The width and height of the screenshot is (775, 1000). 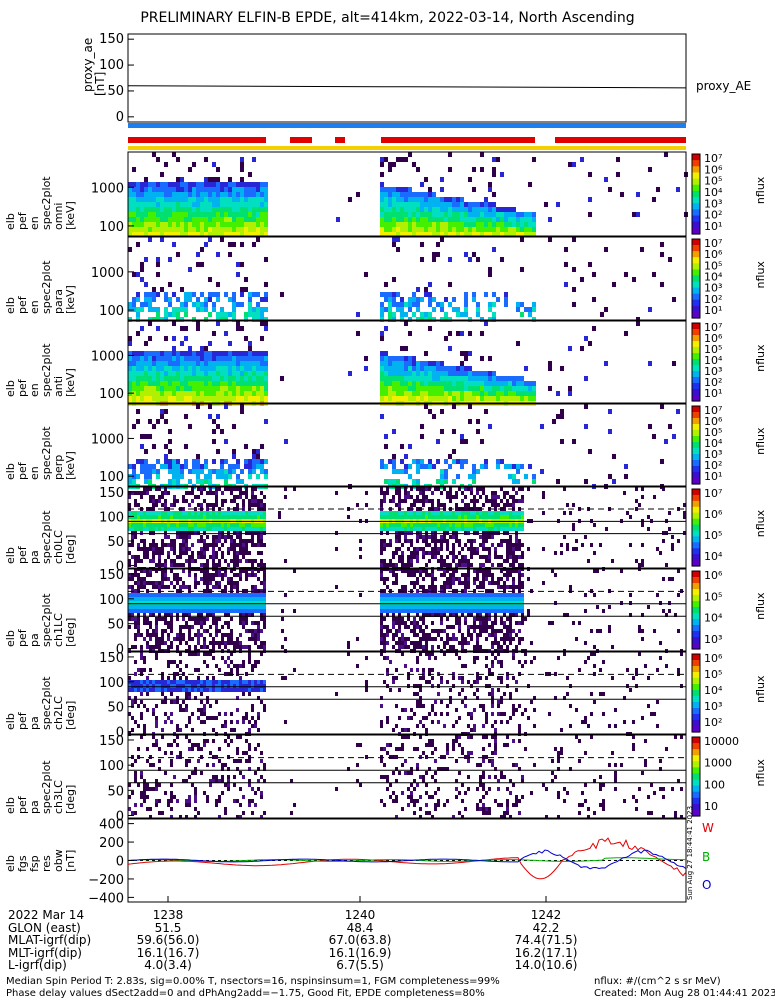 What do you see at coordinates (111, 394) in the screenshot?
I see `energy-tick-label: 100` at bounding box center [111, 394].